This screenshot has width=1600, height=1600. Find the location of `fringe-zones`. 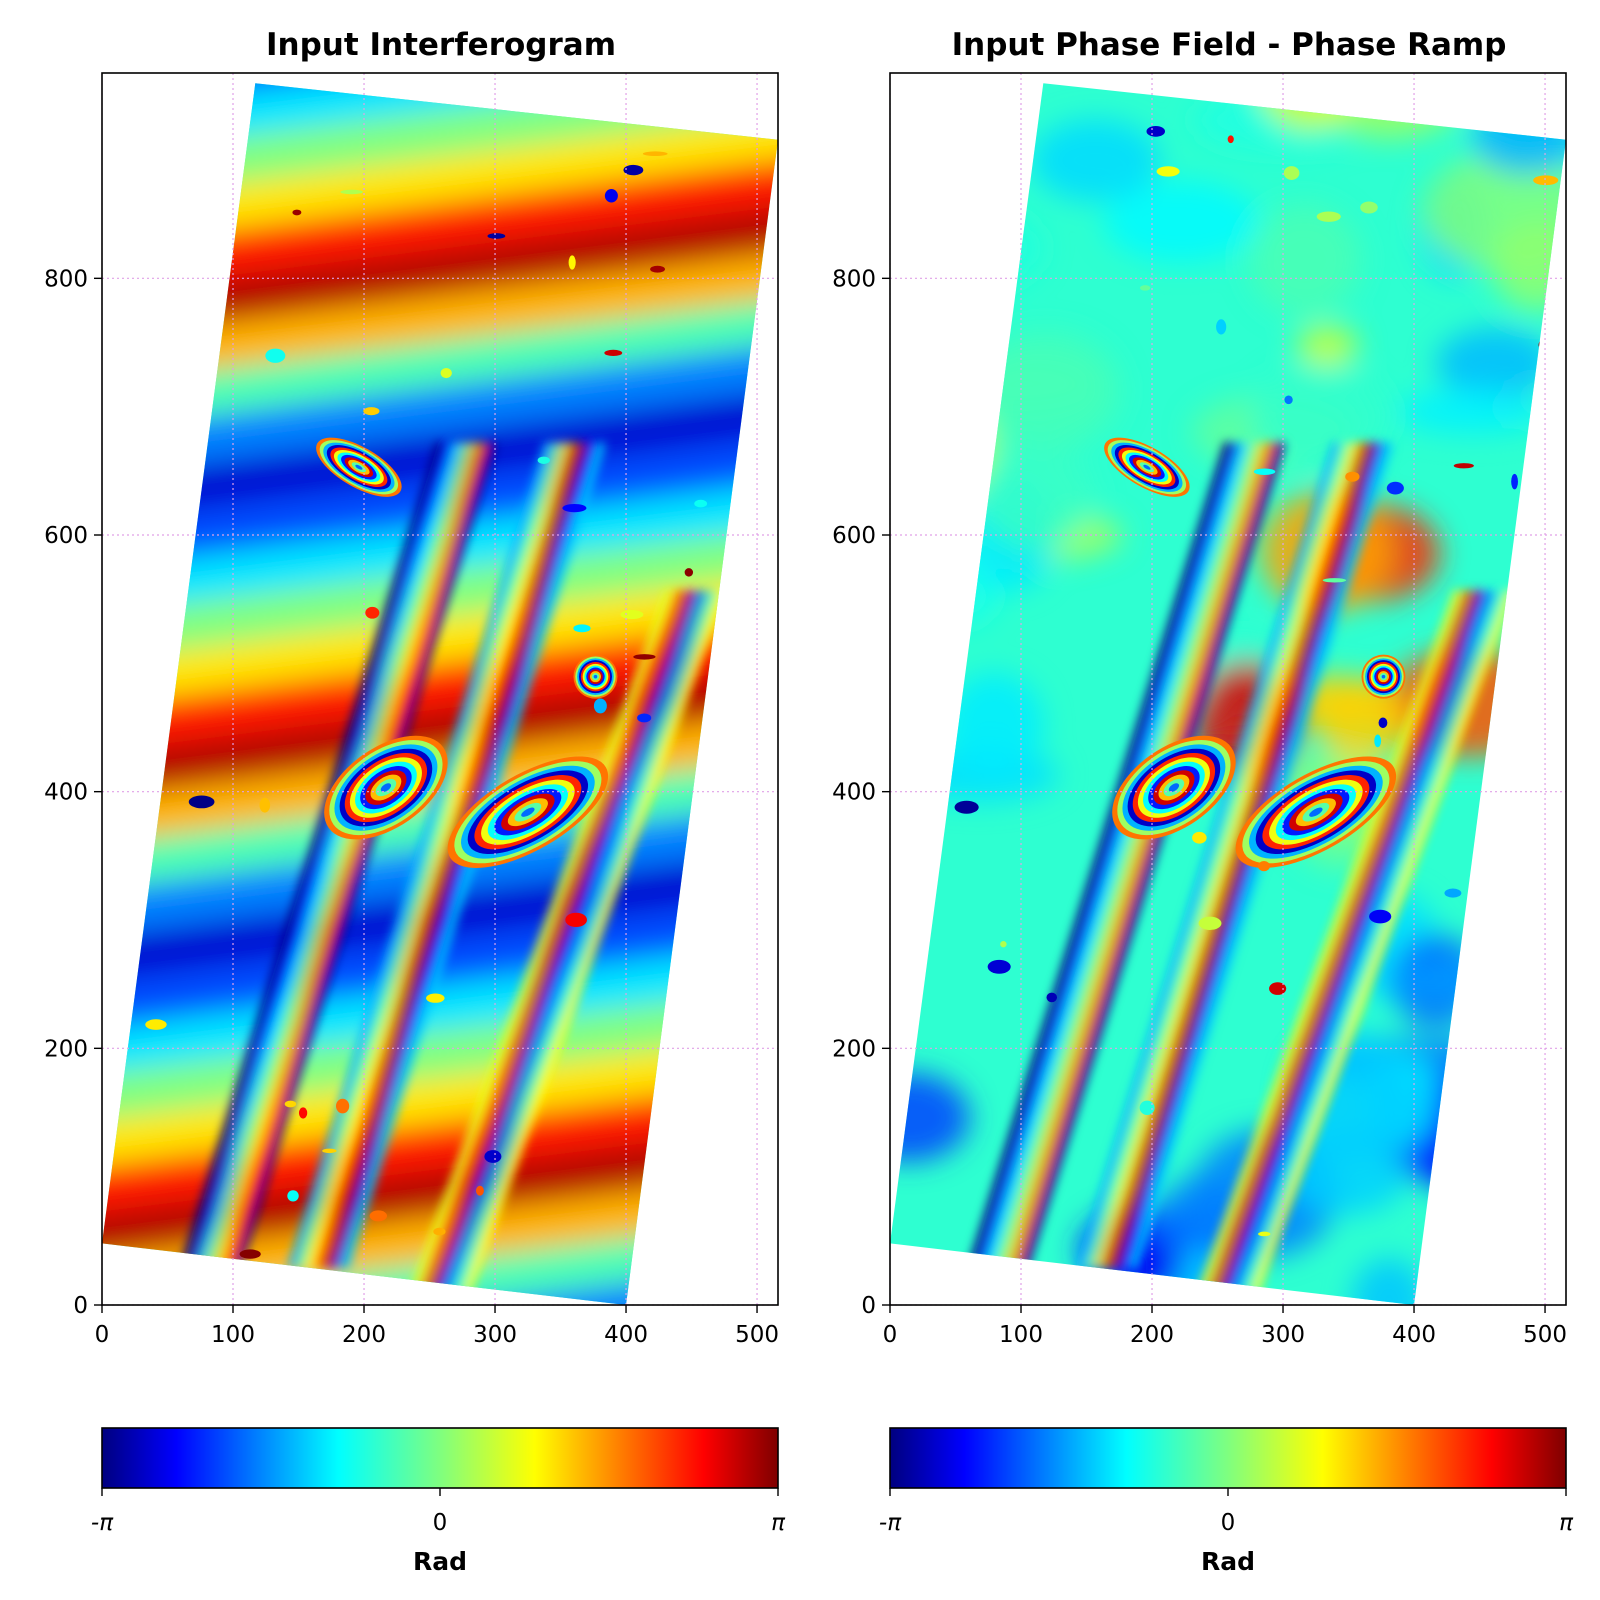

fringe-zones is located at coordinates (467, 652).